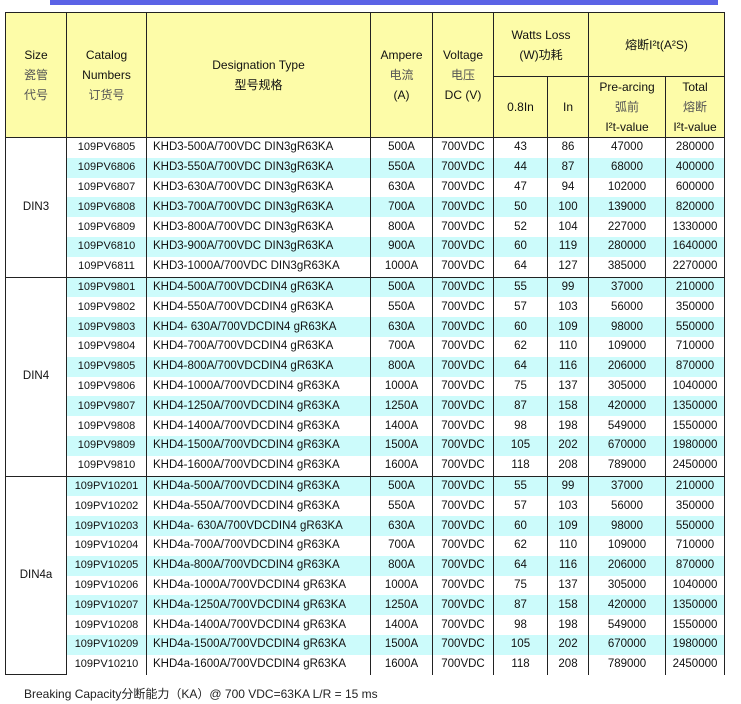 Image resolution: width=741 pixels, height=704 pixels. I want to click on pre-cell: 109000, so click(627, 346).